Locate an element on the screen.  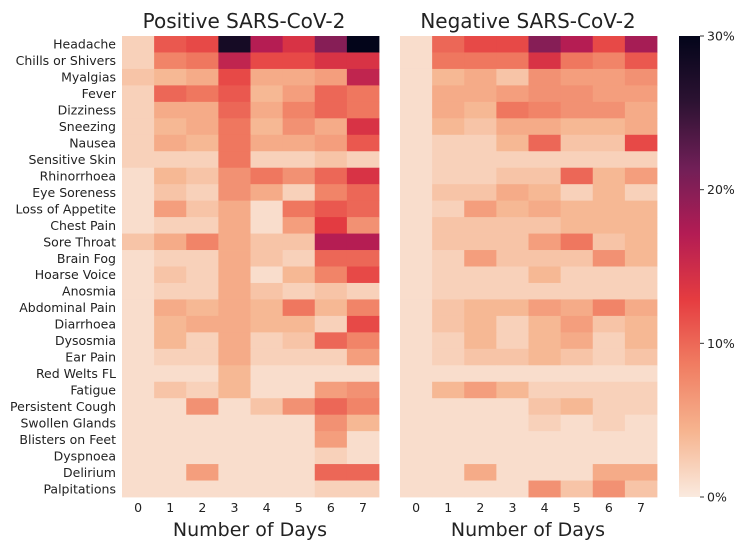
symptom-label: Myalgias is located at coordinates (88, 77).